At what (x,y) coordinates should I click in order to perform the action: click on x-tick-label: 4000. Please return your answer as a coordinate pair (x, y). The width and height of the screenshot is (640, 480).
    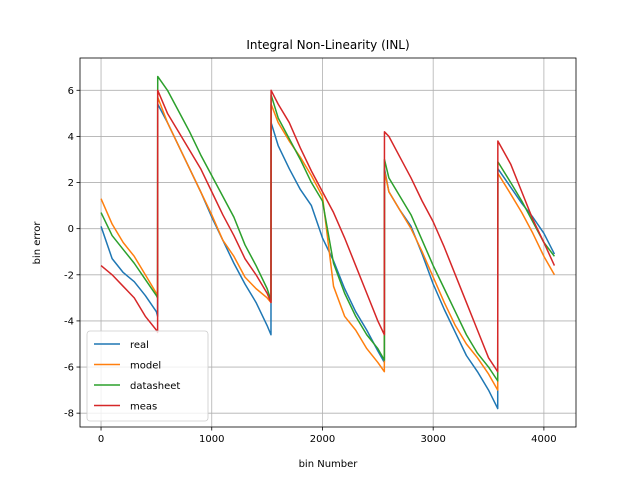
    Looking at the image, I should click on (543, 439).